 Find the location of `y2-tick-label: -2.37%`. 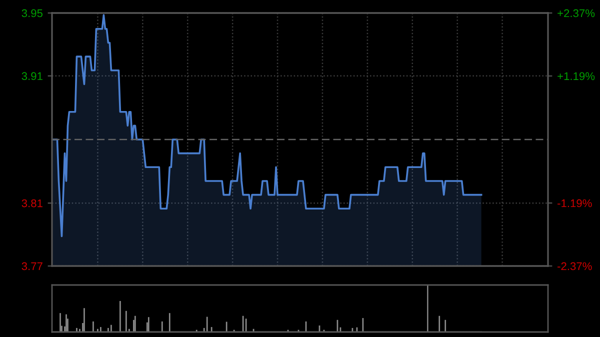

y2-tick-label: -2.37% is located at coordinates (575, 266).